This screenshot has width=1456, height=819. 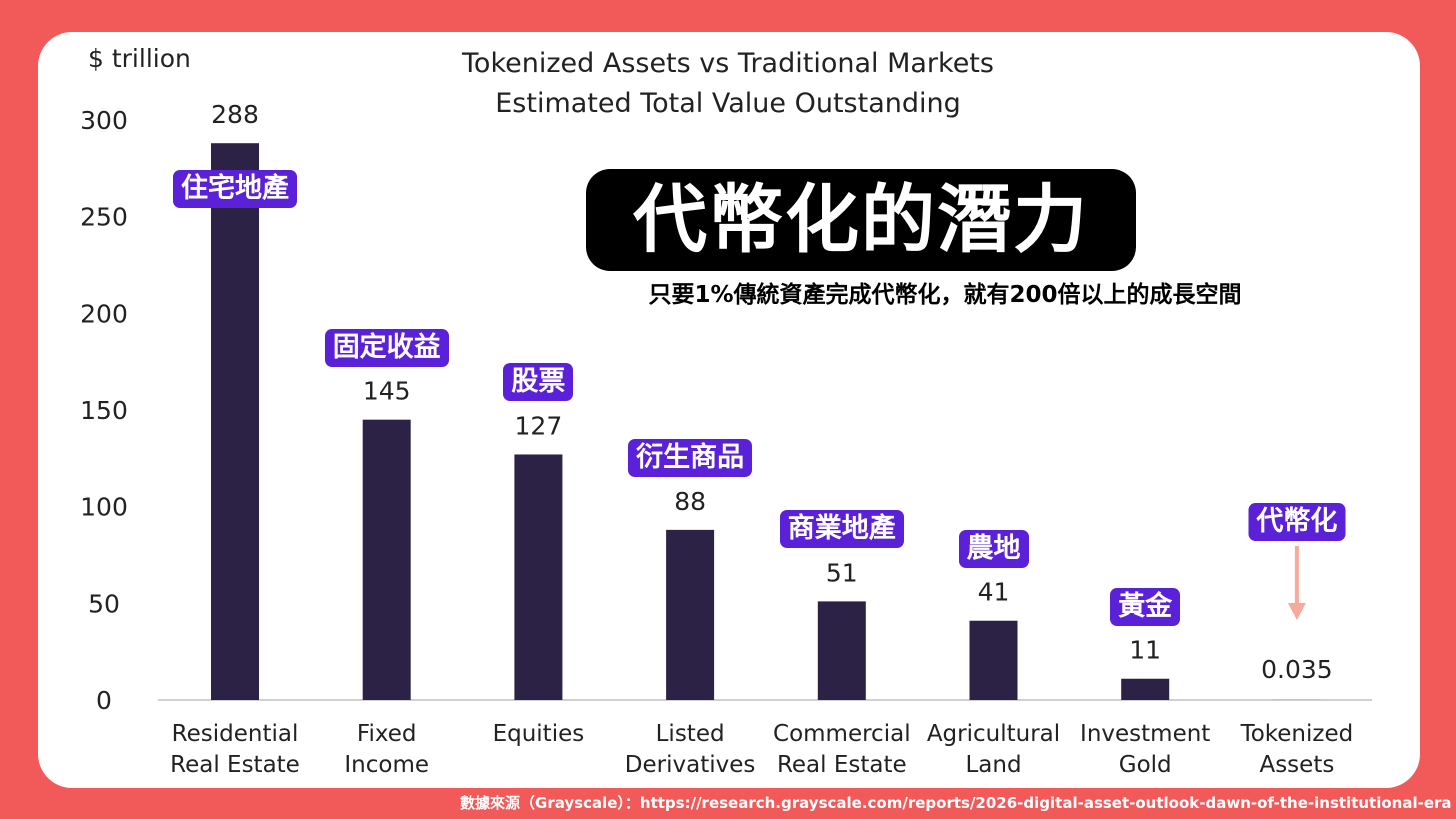 I want to click on category-annotation-tag: 固定收益, so click(x=386, y=347).